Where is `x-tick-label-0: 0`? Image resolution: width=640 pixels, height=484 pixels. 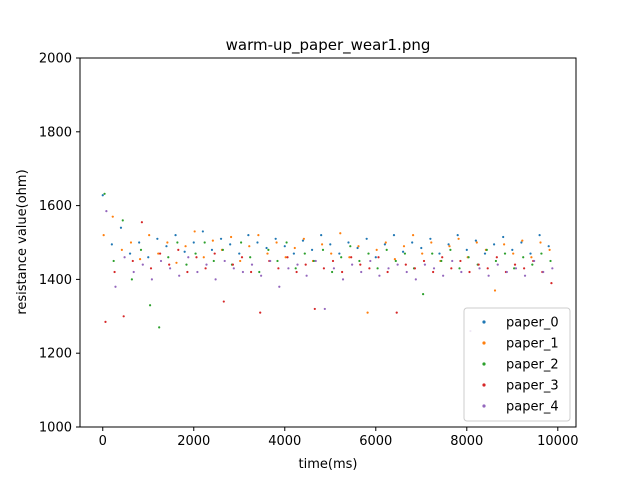 x-tick-label-0: 0 is located at coordinates (103, 441).